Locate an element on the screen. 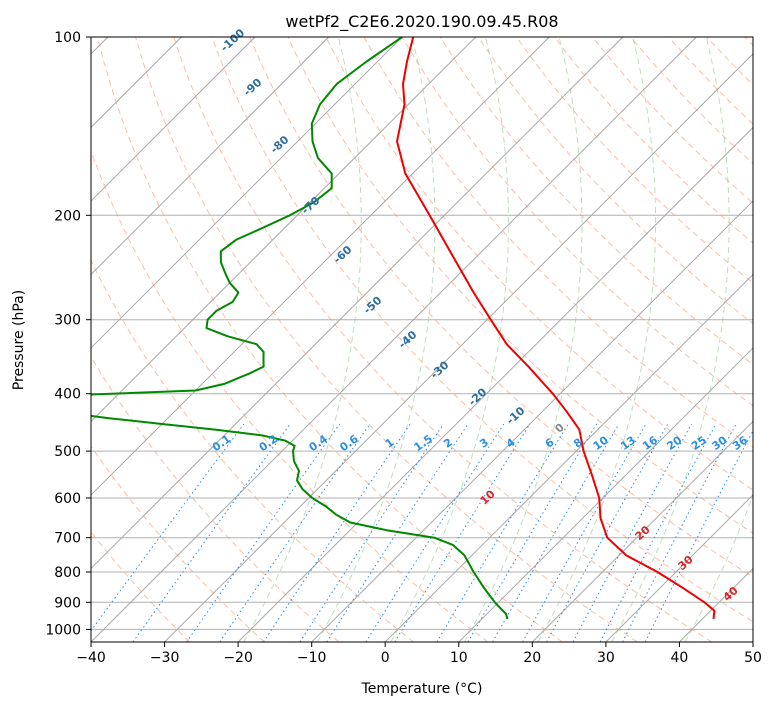  y-tick-label: 700 is located at coordinates (67, 539).